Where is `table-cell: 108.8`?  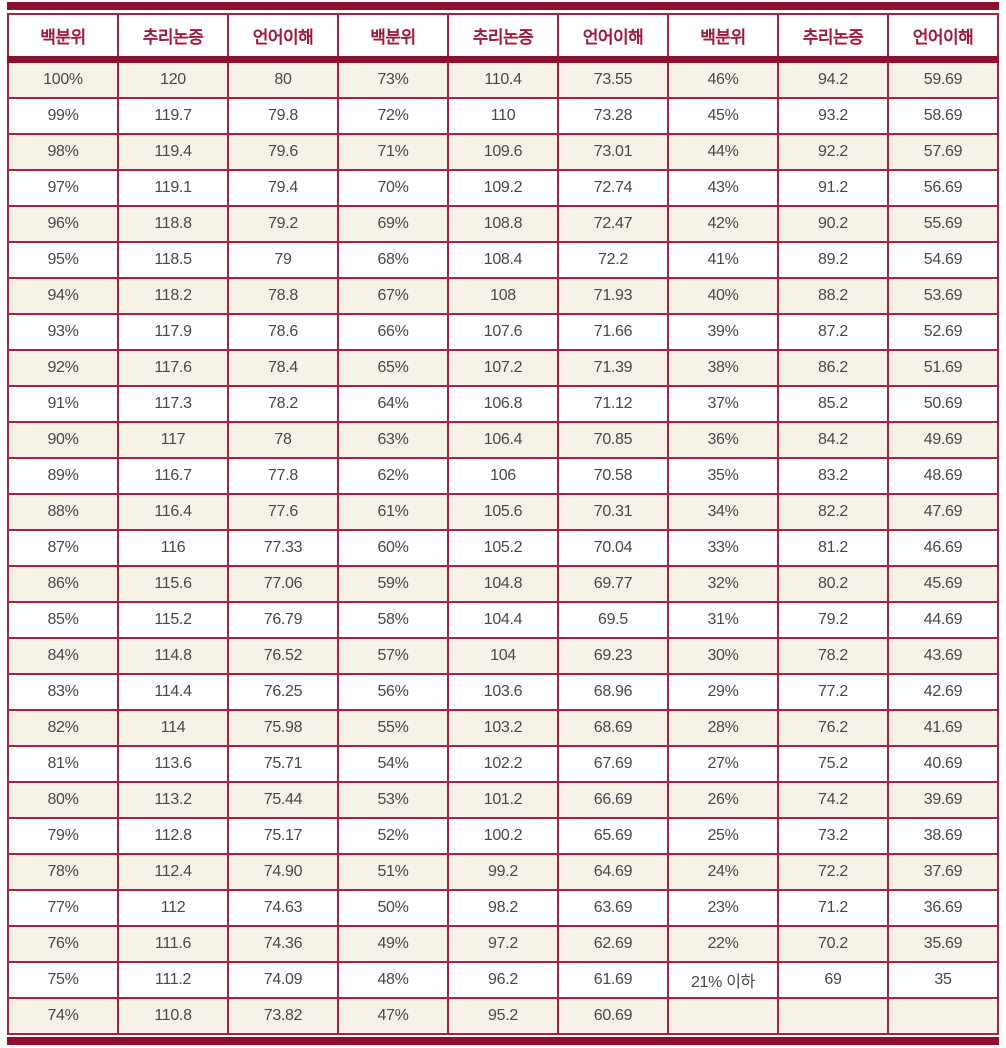 table-cell: 108.8 is located at coordinates (503, 224).